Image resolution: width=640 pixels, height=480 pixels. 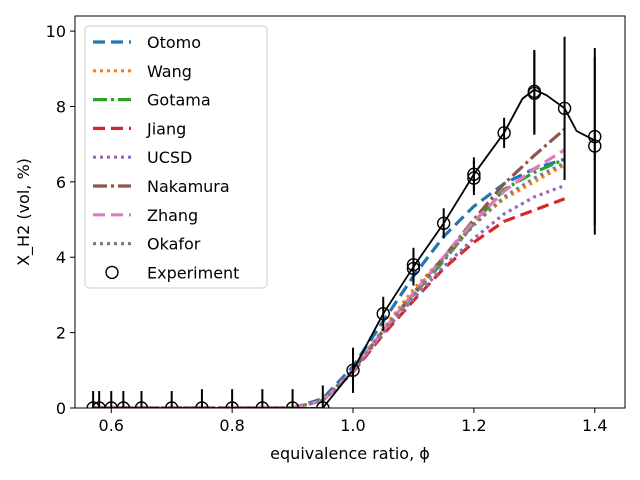 What do you see at coordinates (61, 408) in the screenshot?
I see `y-tick-label: 0` at bounding box center [61, 408].